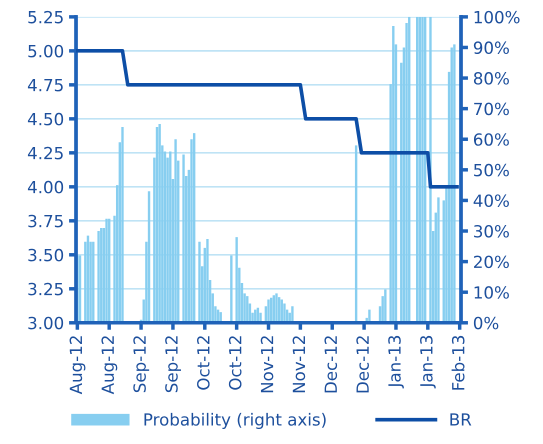 This screenshot has height=444, width=543. What do you see at coordinates (491, 262) in the screenshot?
I see `y2-tick-label: 20%` at bounding box center [491, 262].